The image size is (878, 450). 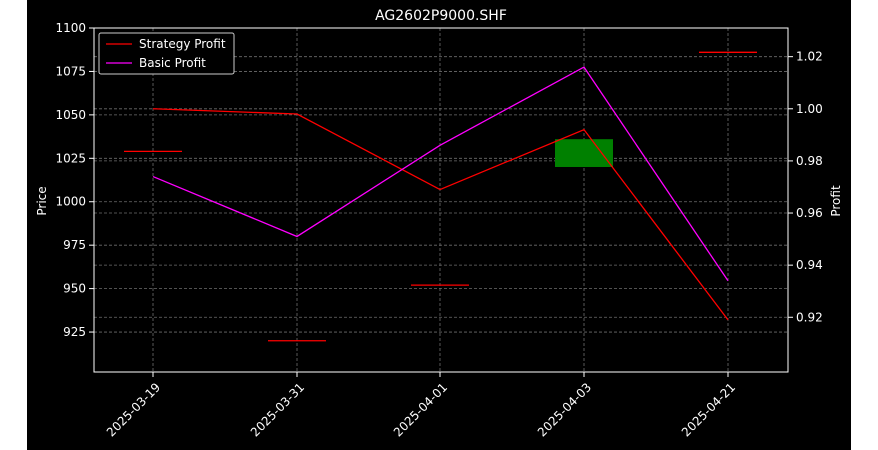 I want to click on left-tick-label: 1025, so click(x=70, y=158).